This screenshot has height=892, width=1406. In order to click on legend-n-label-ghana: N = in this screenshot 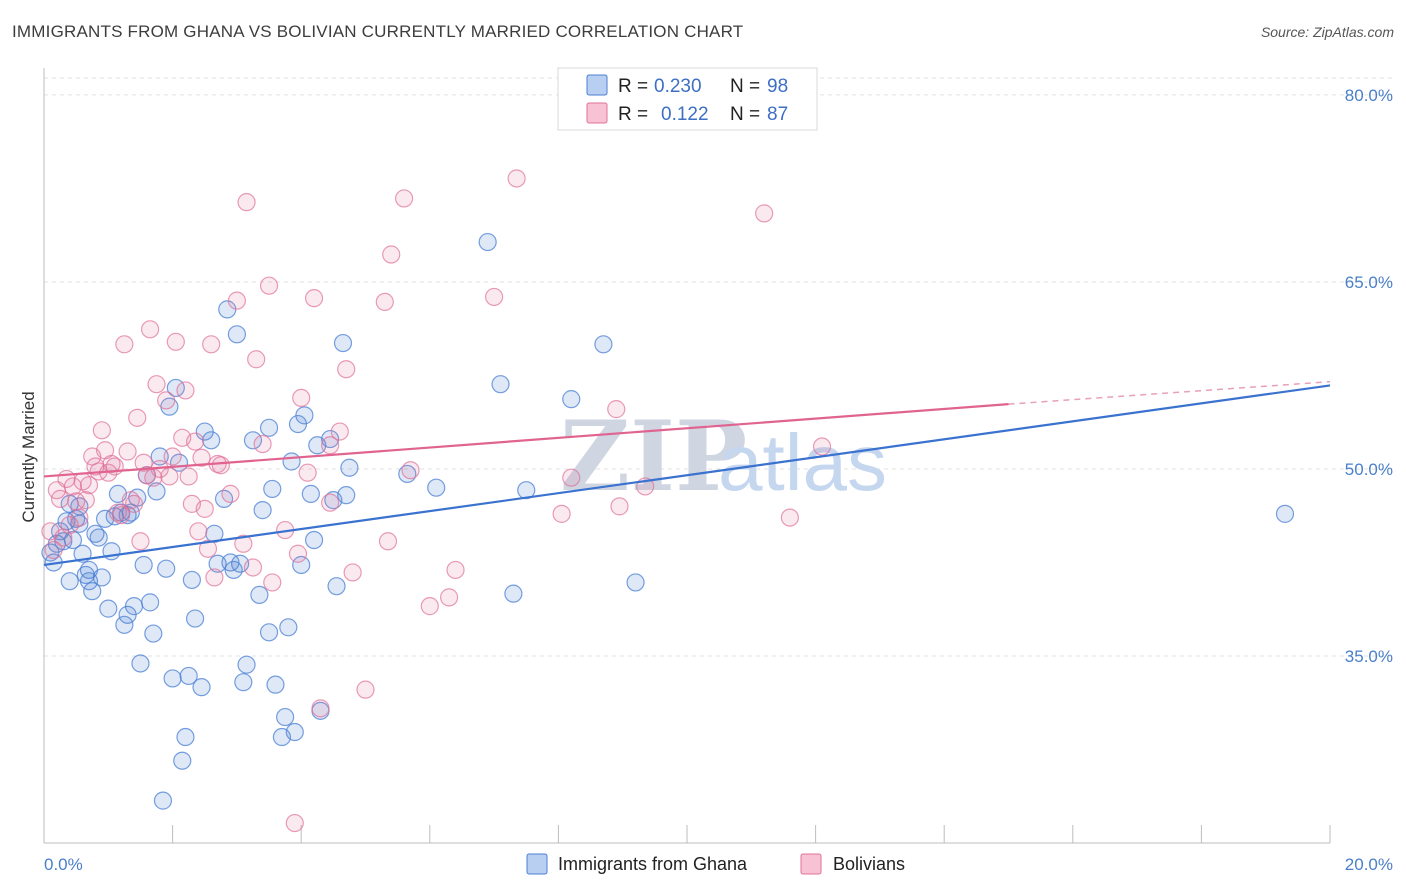, I will do `click(745, 86)`.